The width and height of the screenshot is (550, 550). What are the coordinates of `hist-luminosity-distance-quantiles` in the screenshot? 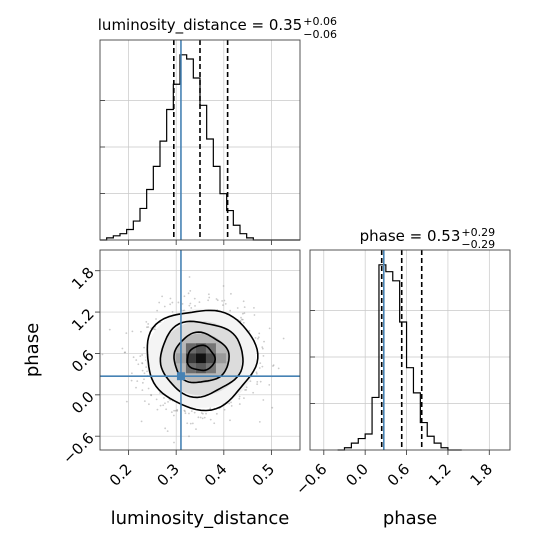 It's located at (201, 140).